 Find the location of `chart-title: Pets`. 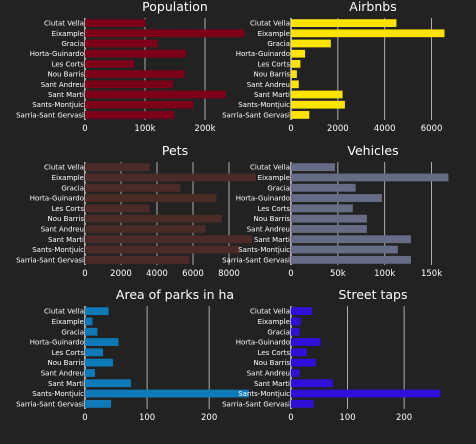

chart-title: Pets is located at coordinates (175, 150).